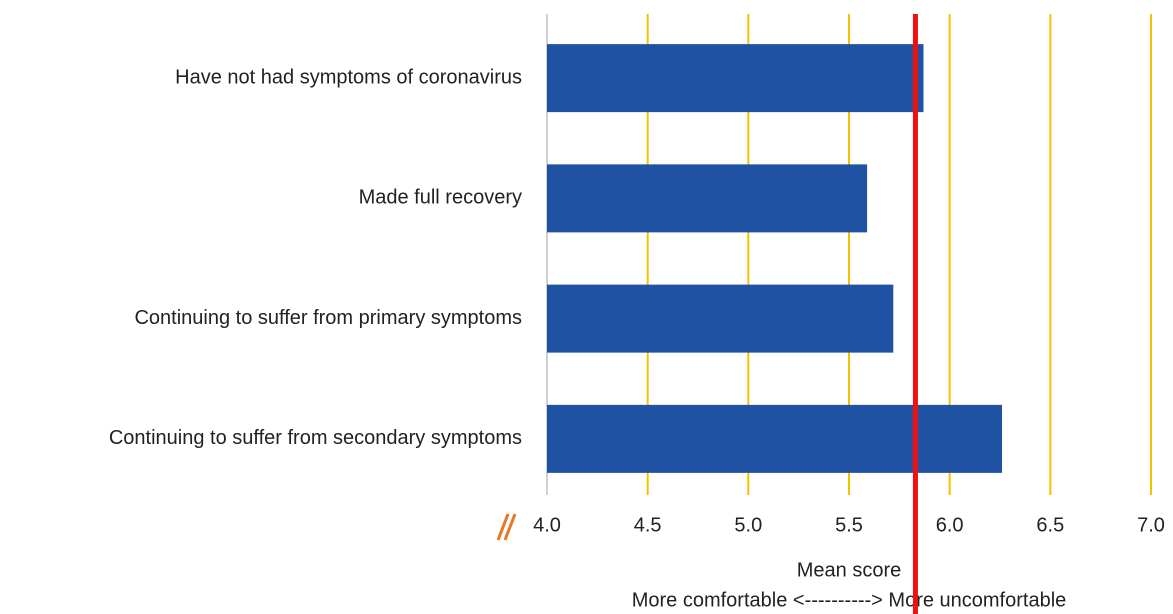 This screenshot has height=614, width=1173. Describe the element at coordinates (348, 77) in the screenshot. I see `y-tick-label: Have not had symptoms of coronavirus` at that location.